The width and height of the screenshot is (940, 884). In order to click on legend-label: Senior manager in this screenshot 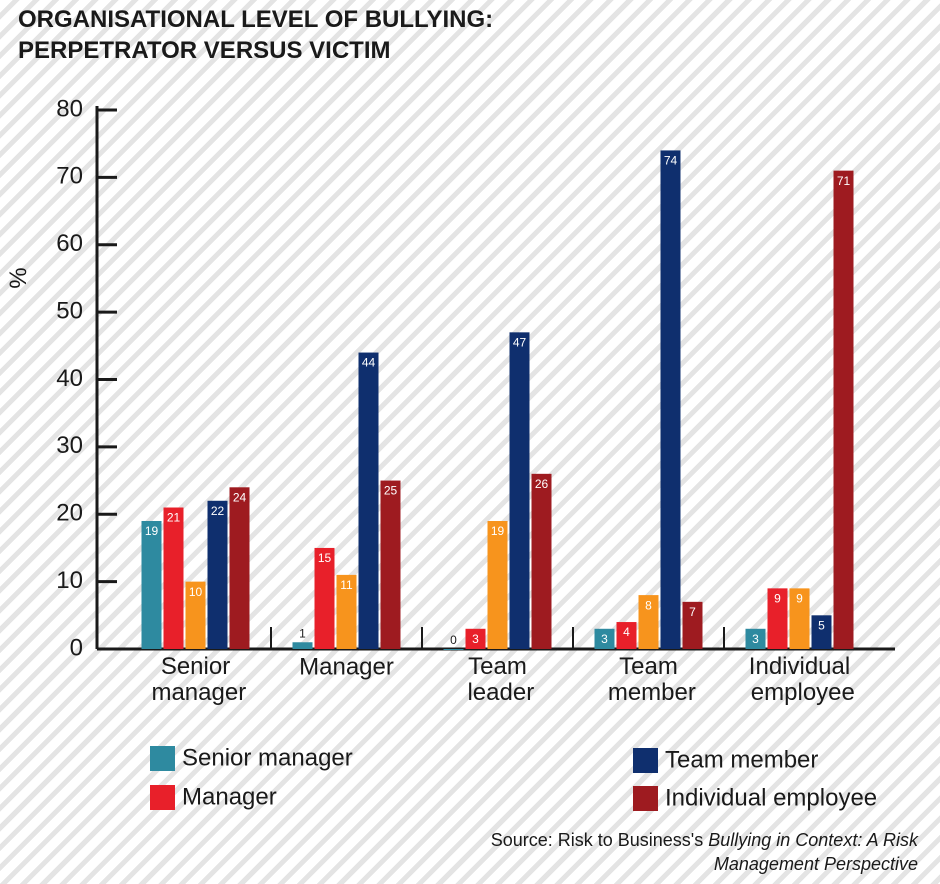, I will do `click(267, 757)`.